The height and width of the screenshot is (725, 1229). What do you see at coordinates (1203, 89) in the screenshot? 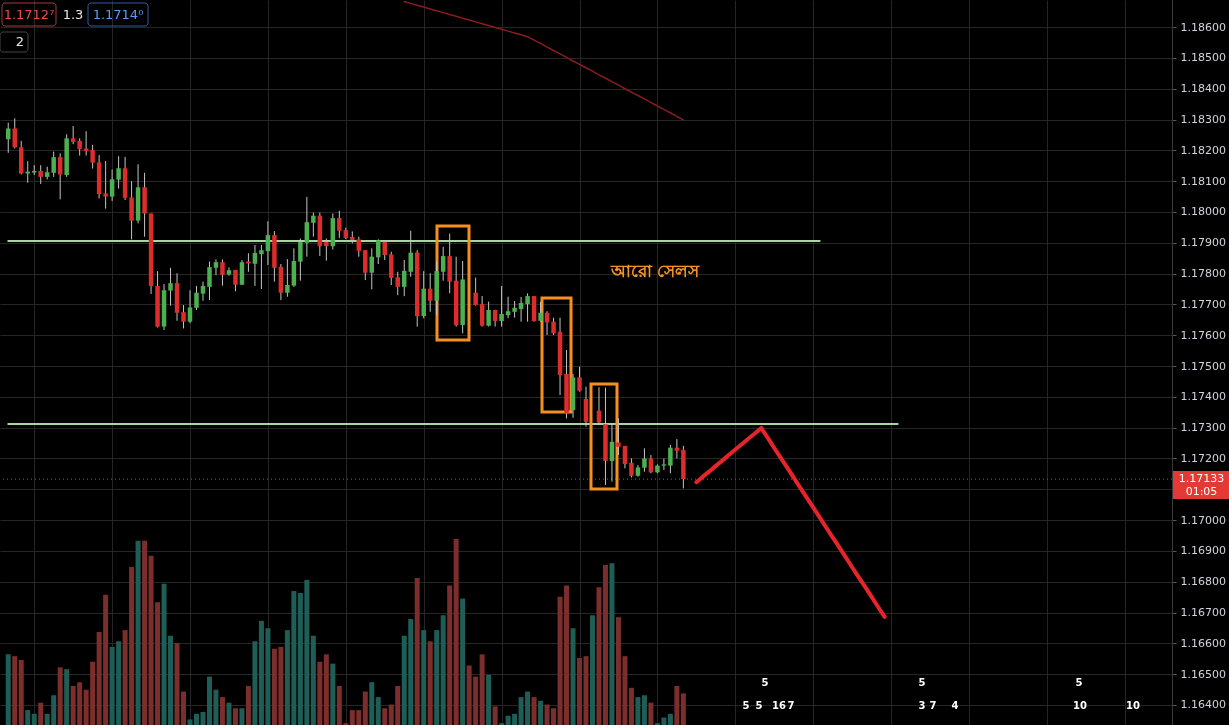
I see `y-tick-label: 1.18400` at bounding box center [1203, 89].